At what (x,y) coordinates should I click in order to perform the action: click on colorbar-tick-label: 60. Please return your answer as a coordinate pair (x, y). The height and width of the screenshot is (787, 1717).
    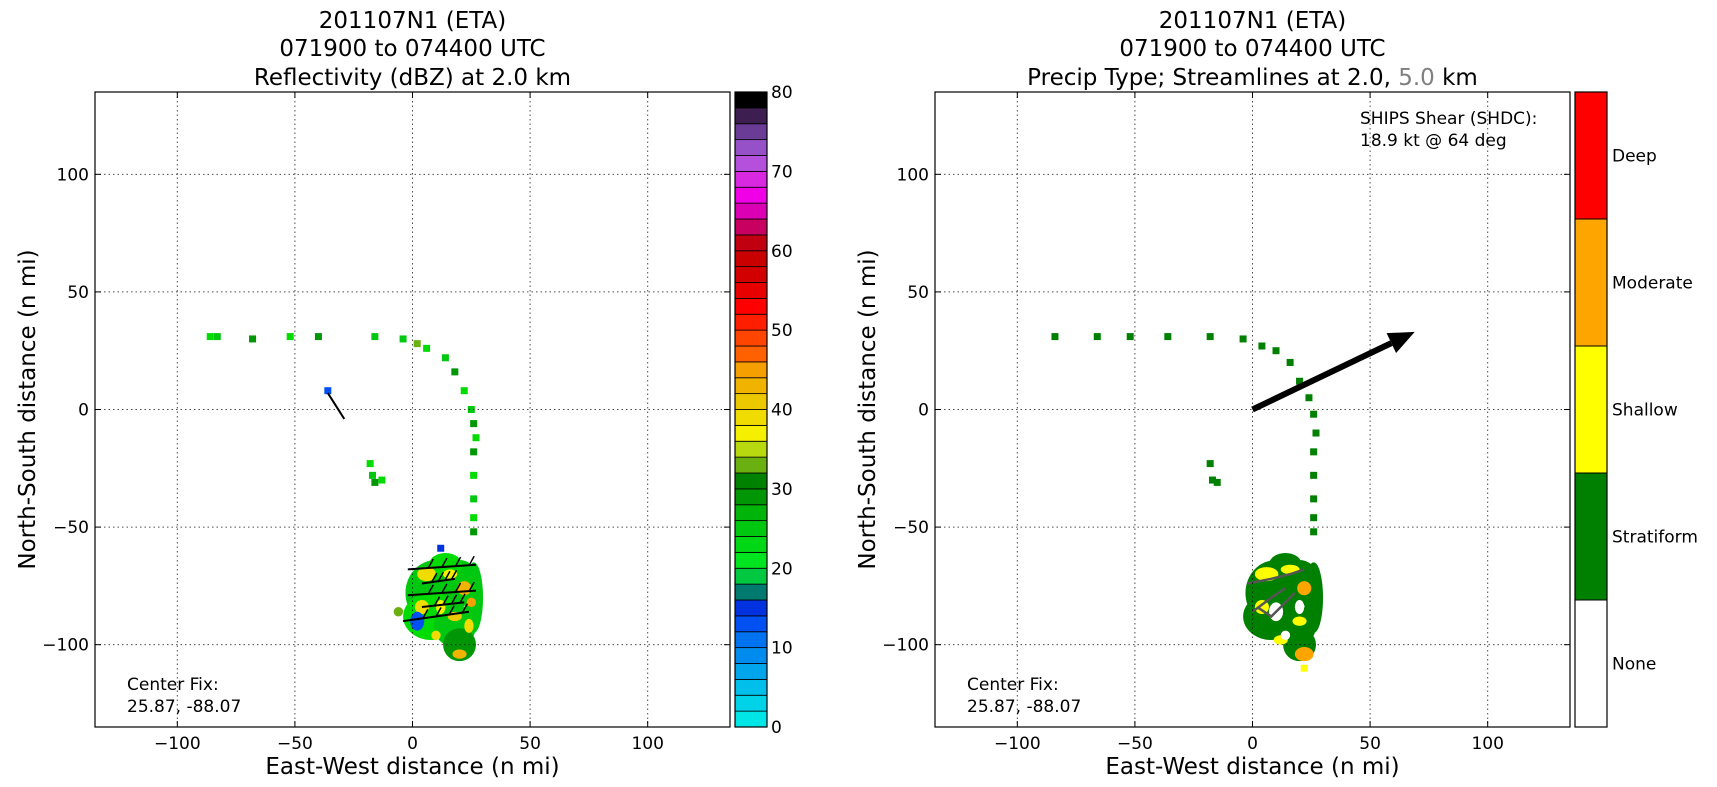
    Looking at the image, I should click on (782, 252).